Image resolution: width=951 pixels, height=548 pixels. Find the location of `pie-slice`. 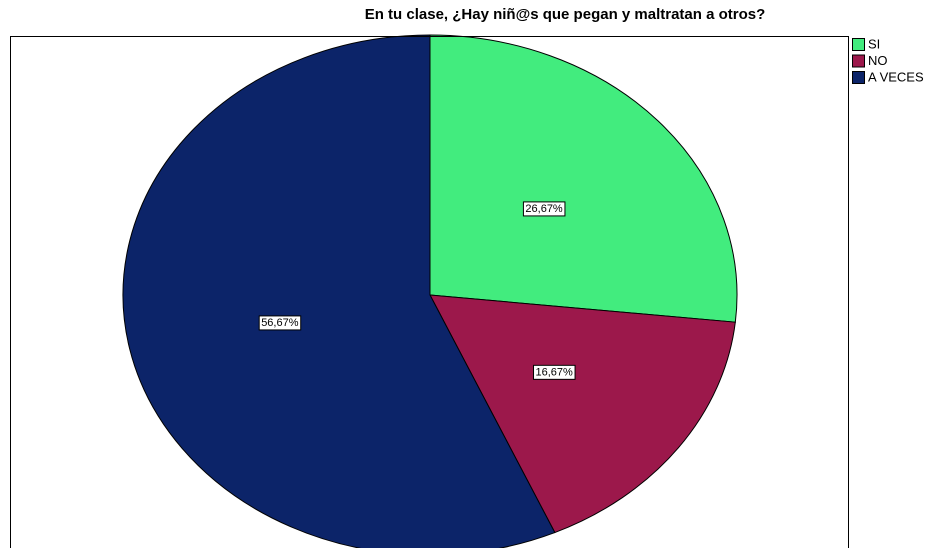

pie-slice is located at coordinates (582, 414).